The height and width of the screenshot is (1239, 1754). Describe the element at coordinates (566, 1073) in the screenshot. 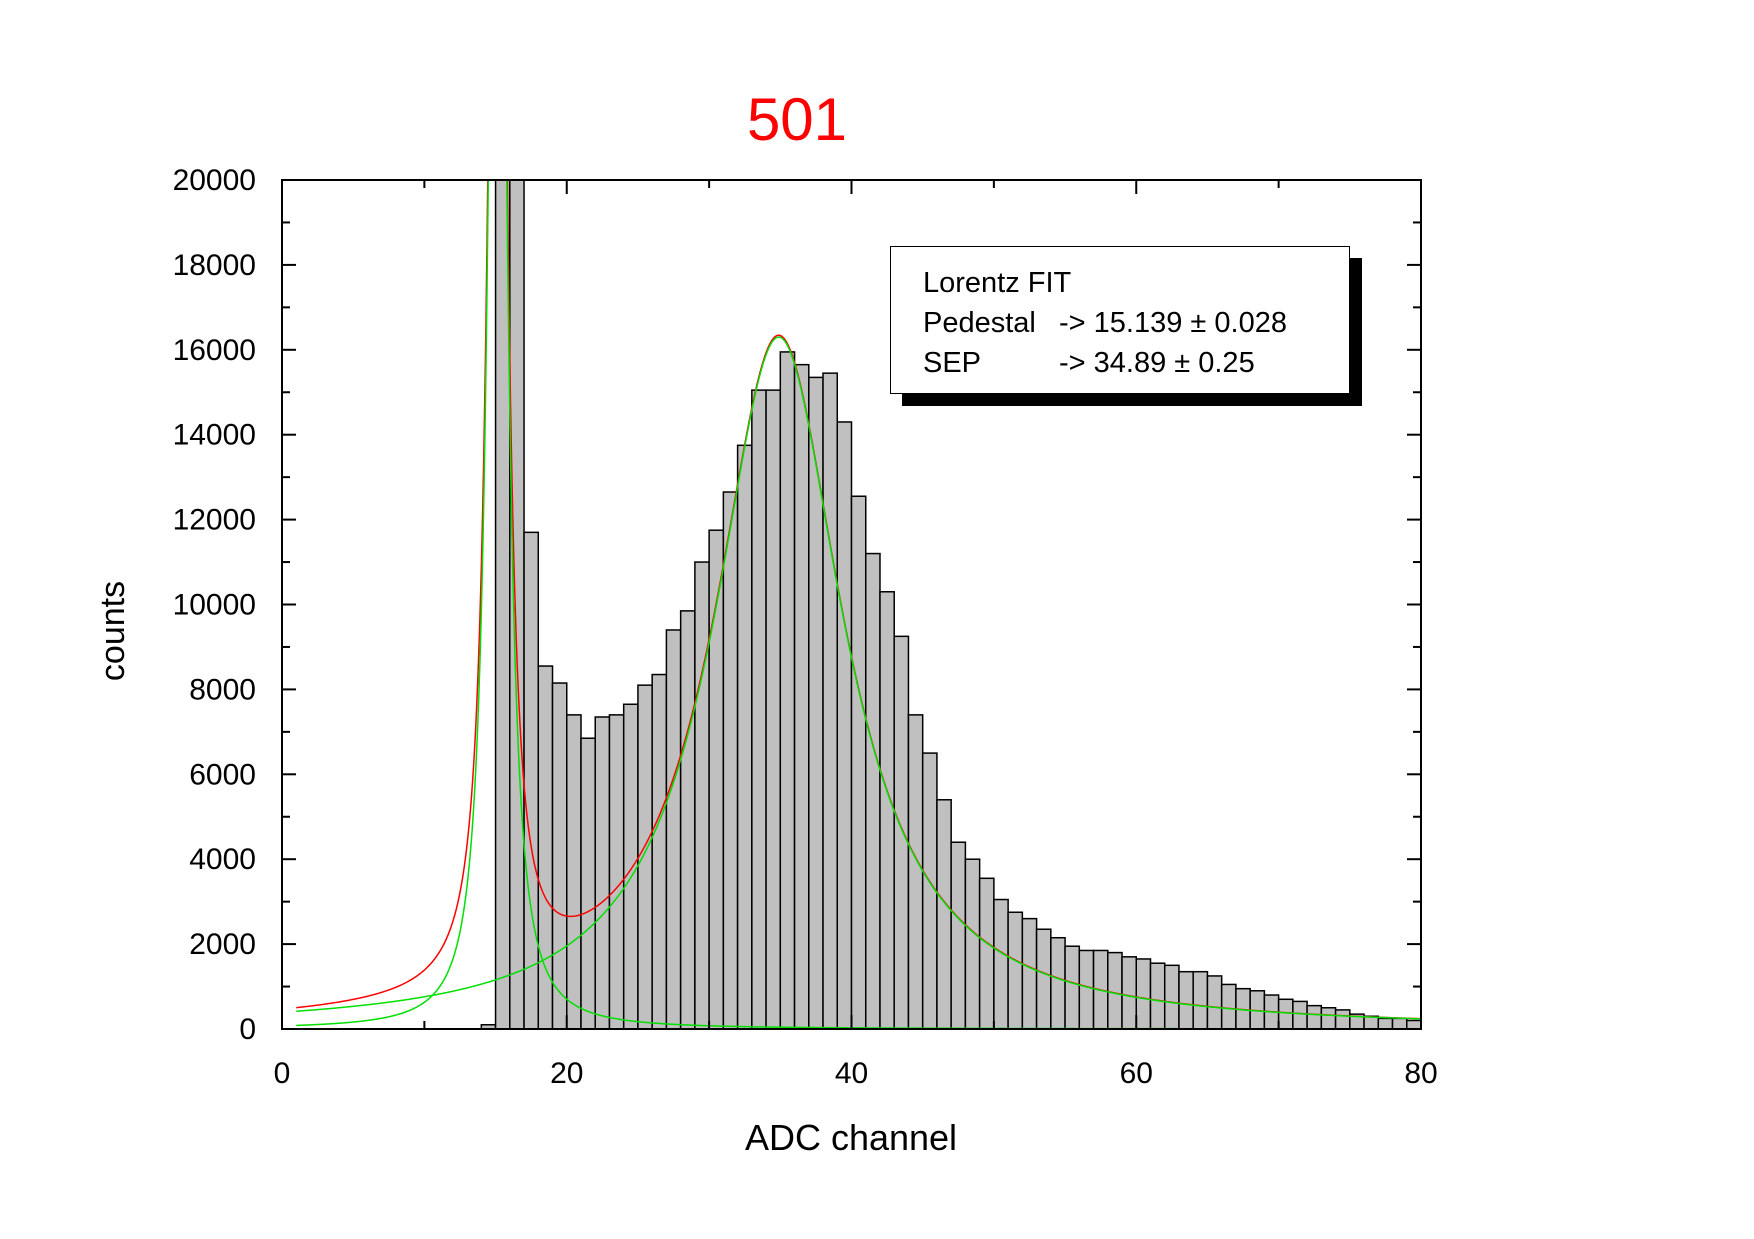

I see `x-tick-label: 20` at that location.